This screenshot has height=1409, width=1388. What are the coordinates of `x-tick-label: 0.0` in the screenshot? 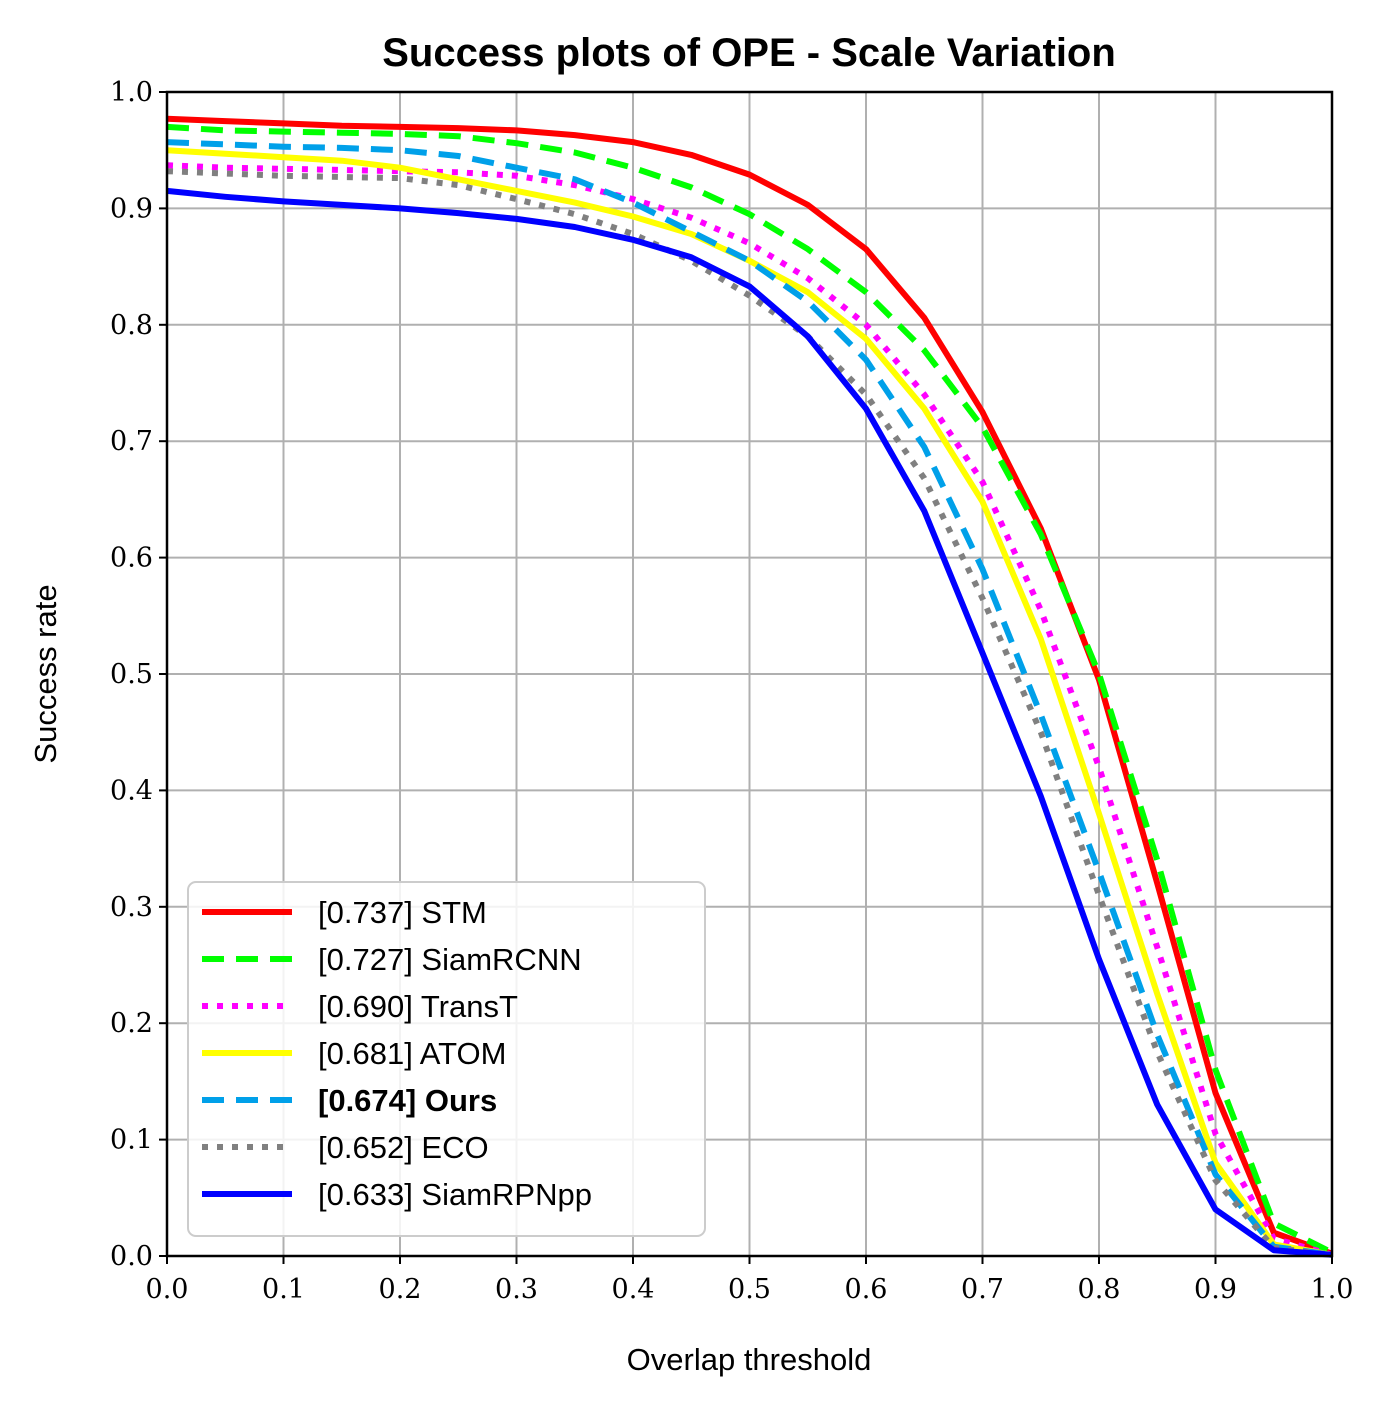 It's located at (167, 1289).